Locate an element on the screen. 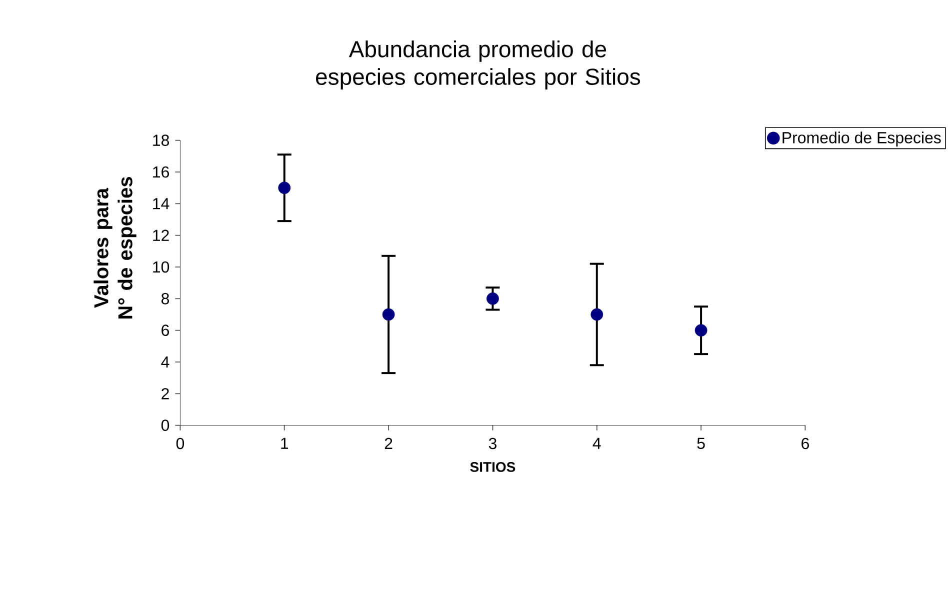  y-tick-label: 6 is located at coordinates (165, 330).